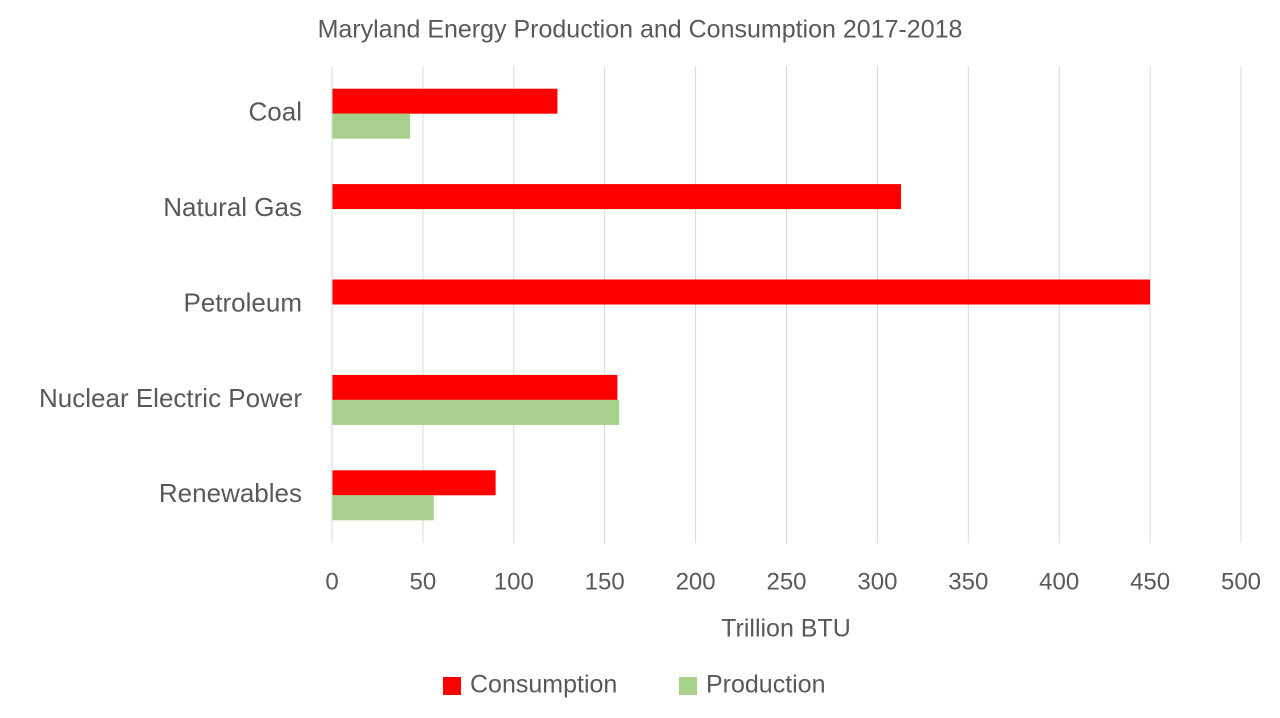 Image resolution: width=1280 pixels, height=718 pixels. What do you see at coordinates (696, 581) in the screenshot?
I see `x-tick-label: 200` at bounding box center [696, 581].